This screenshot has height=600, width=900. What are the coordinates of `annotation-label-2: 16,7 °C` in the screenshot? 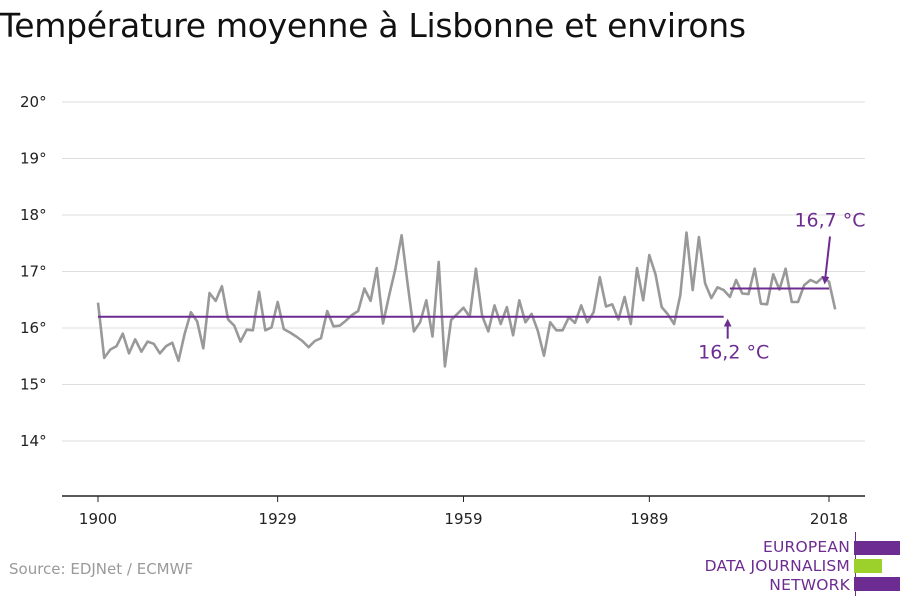 It's located at (829, 220).